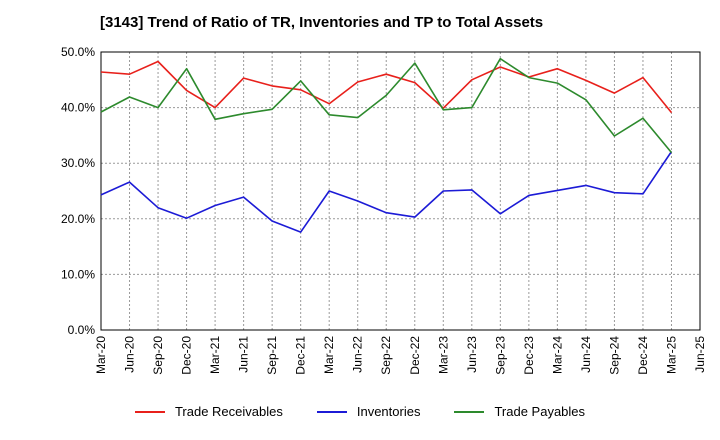 This screenshot has height=440, width=720. What do you see at coordinates (215, 355) in the screenshot?
I see `x-tick-label: Mar-21` at bounding box center [215, 355].